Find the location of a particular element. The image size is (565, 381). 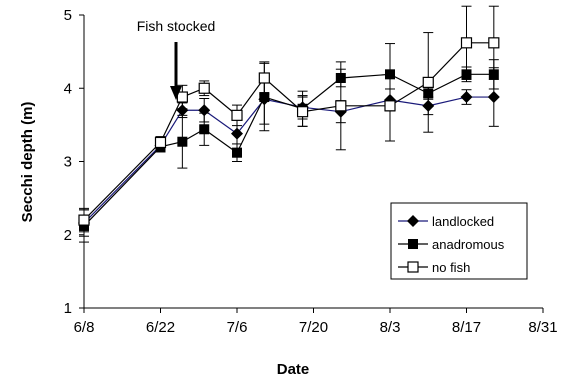

y-tick-label: 4 is located at coordinates (68, 88).